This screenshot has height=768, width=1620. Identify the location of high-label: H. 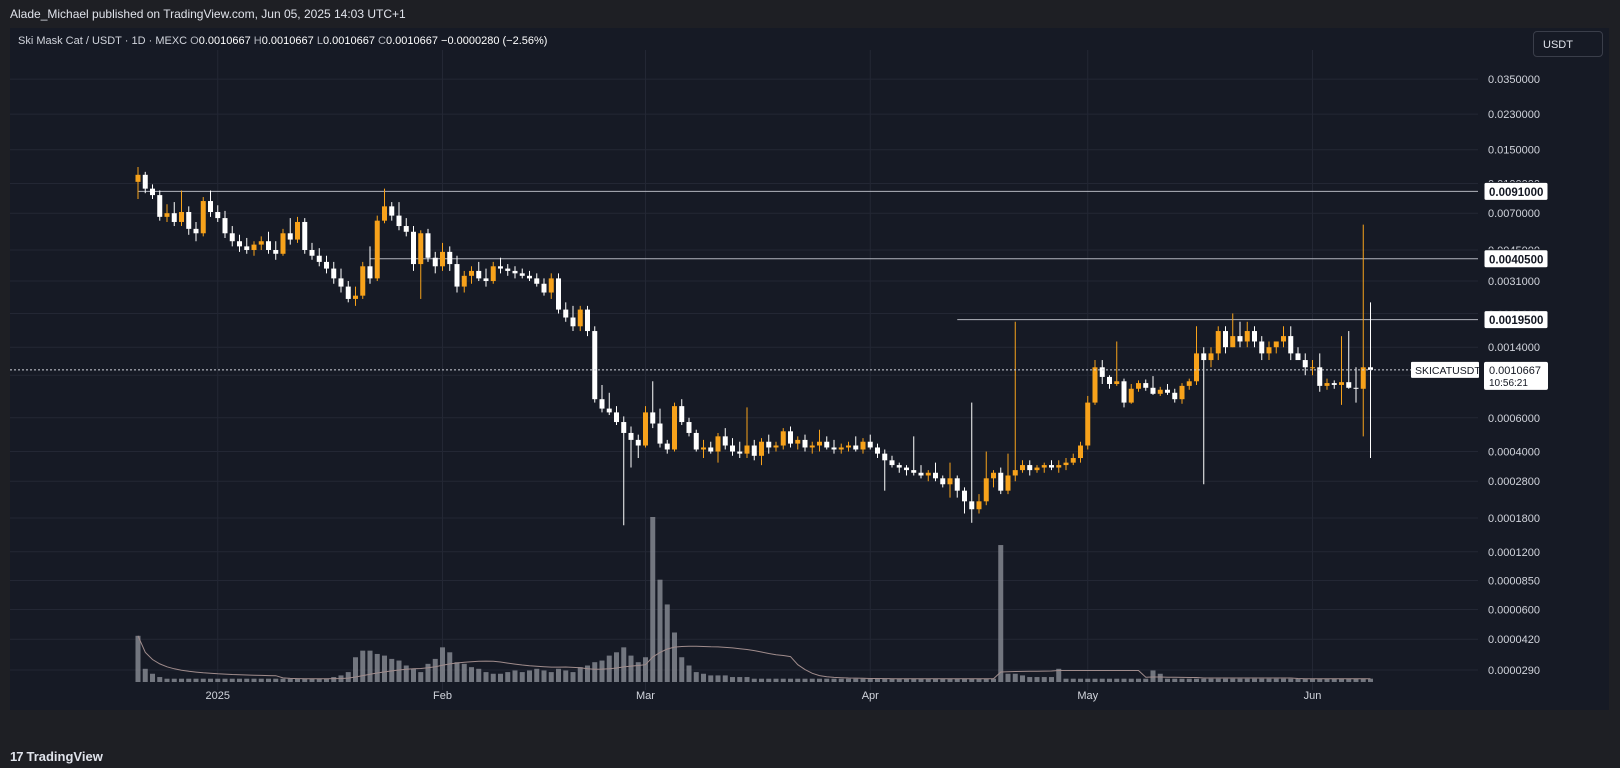
(257, 41).